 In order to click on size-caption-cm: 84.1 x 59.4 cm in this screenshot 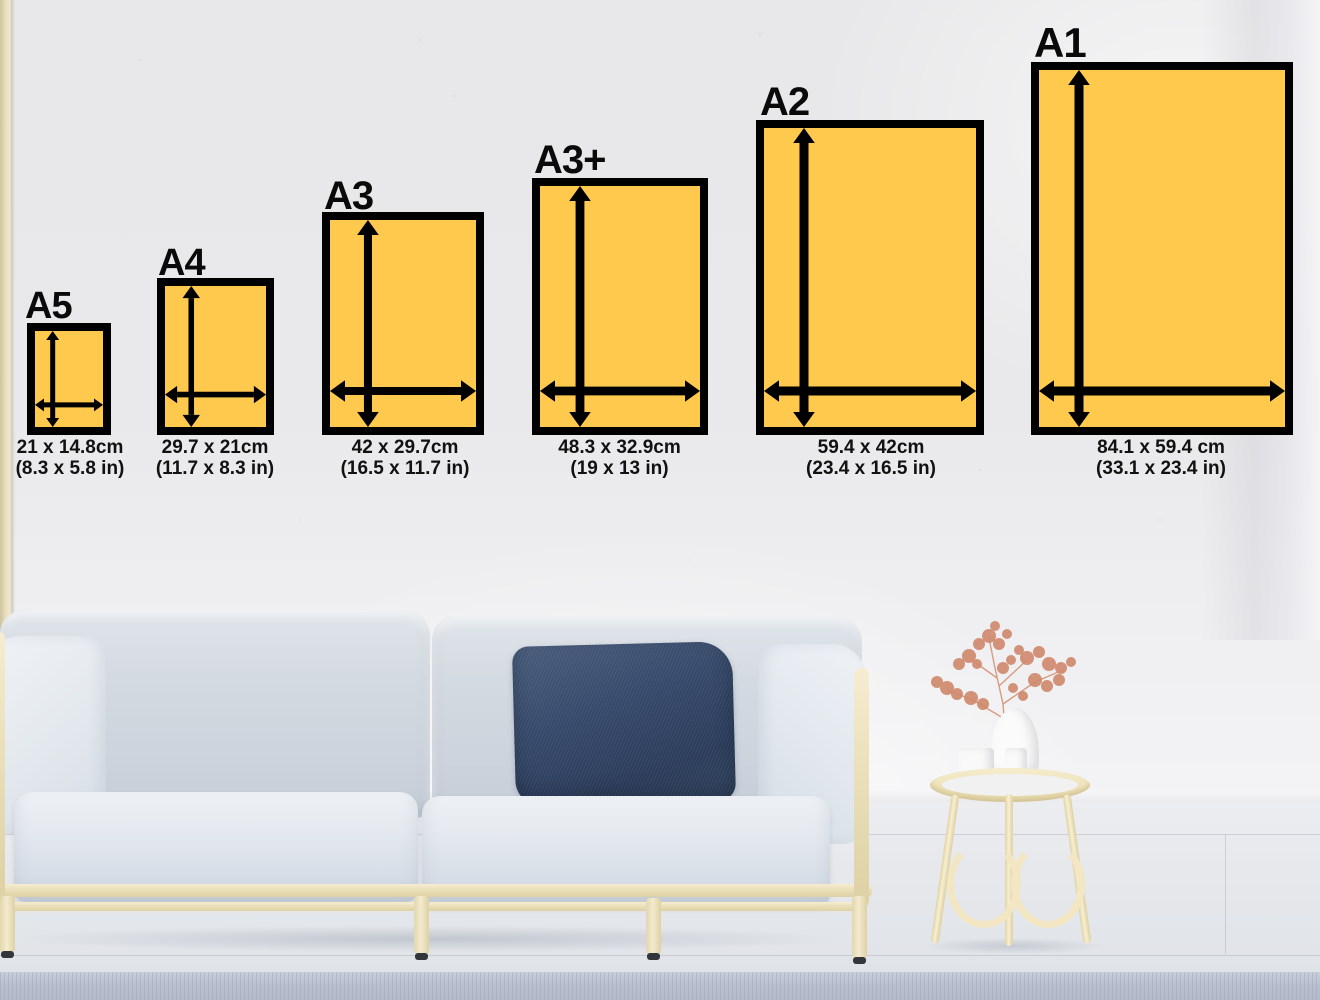, I will do `click(1161, 447)`.